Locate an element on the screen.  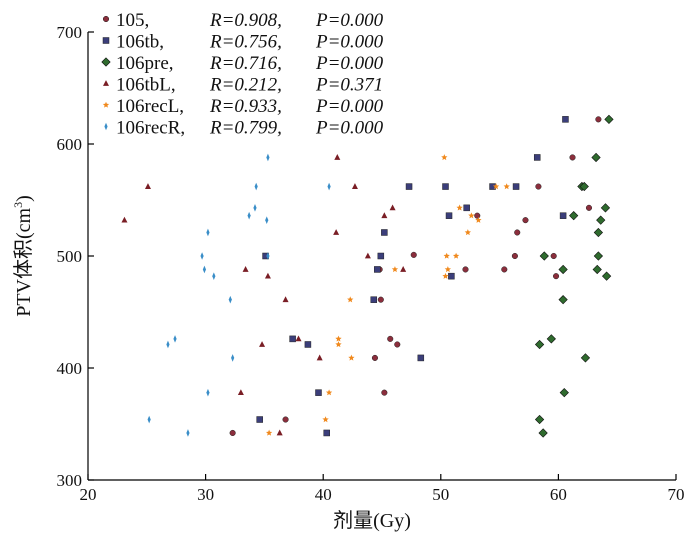
x-tick-label: 40 is located at coordinates (323, 494).